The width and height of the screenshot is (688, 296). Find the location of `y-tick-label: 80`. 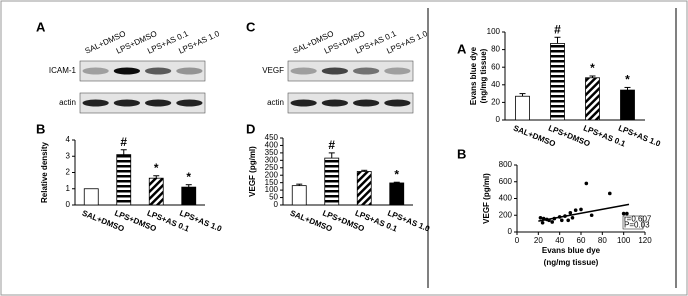

y-tick-label: 80 is located at coordinates (495, 49).